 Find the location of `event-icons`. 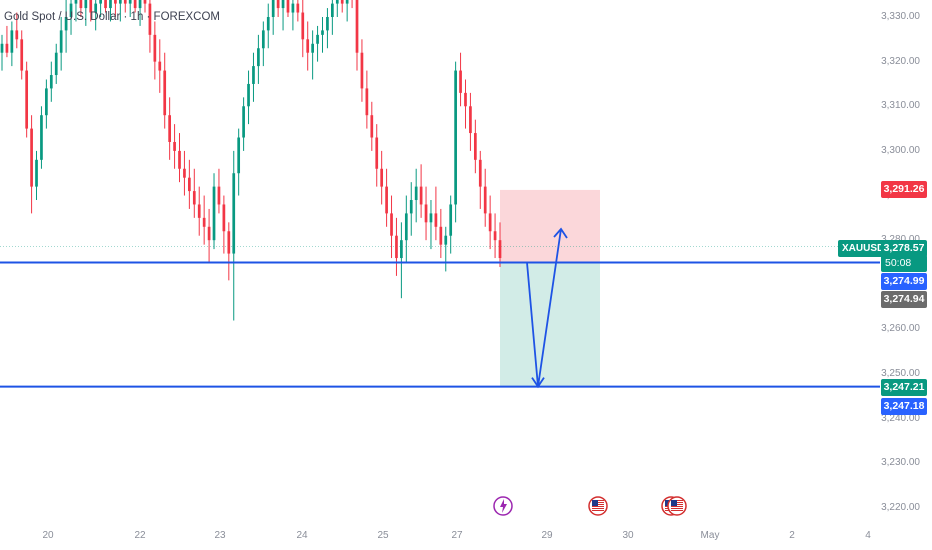

event-icons is located at coordinates (590, 506).